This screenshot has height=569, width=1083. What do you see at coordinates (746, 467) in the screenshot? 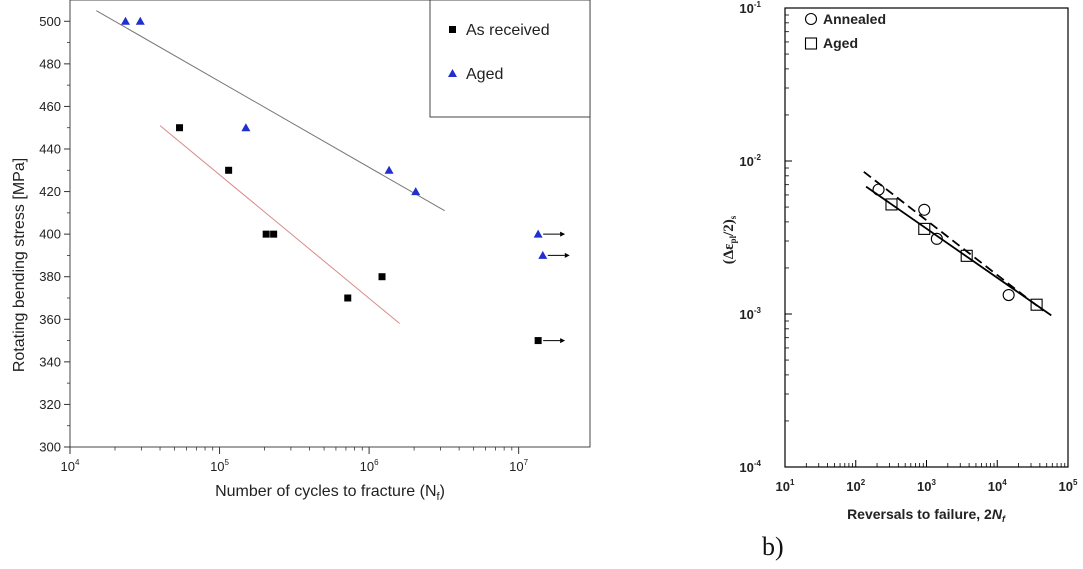
I see `y-tick-label-0-base: 10` at bounding box center [746, 467].